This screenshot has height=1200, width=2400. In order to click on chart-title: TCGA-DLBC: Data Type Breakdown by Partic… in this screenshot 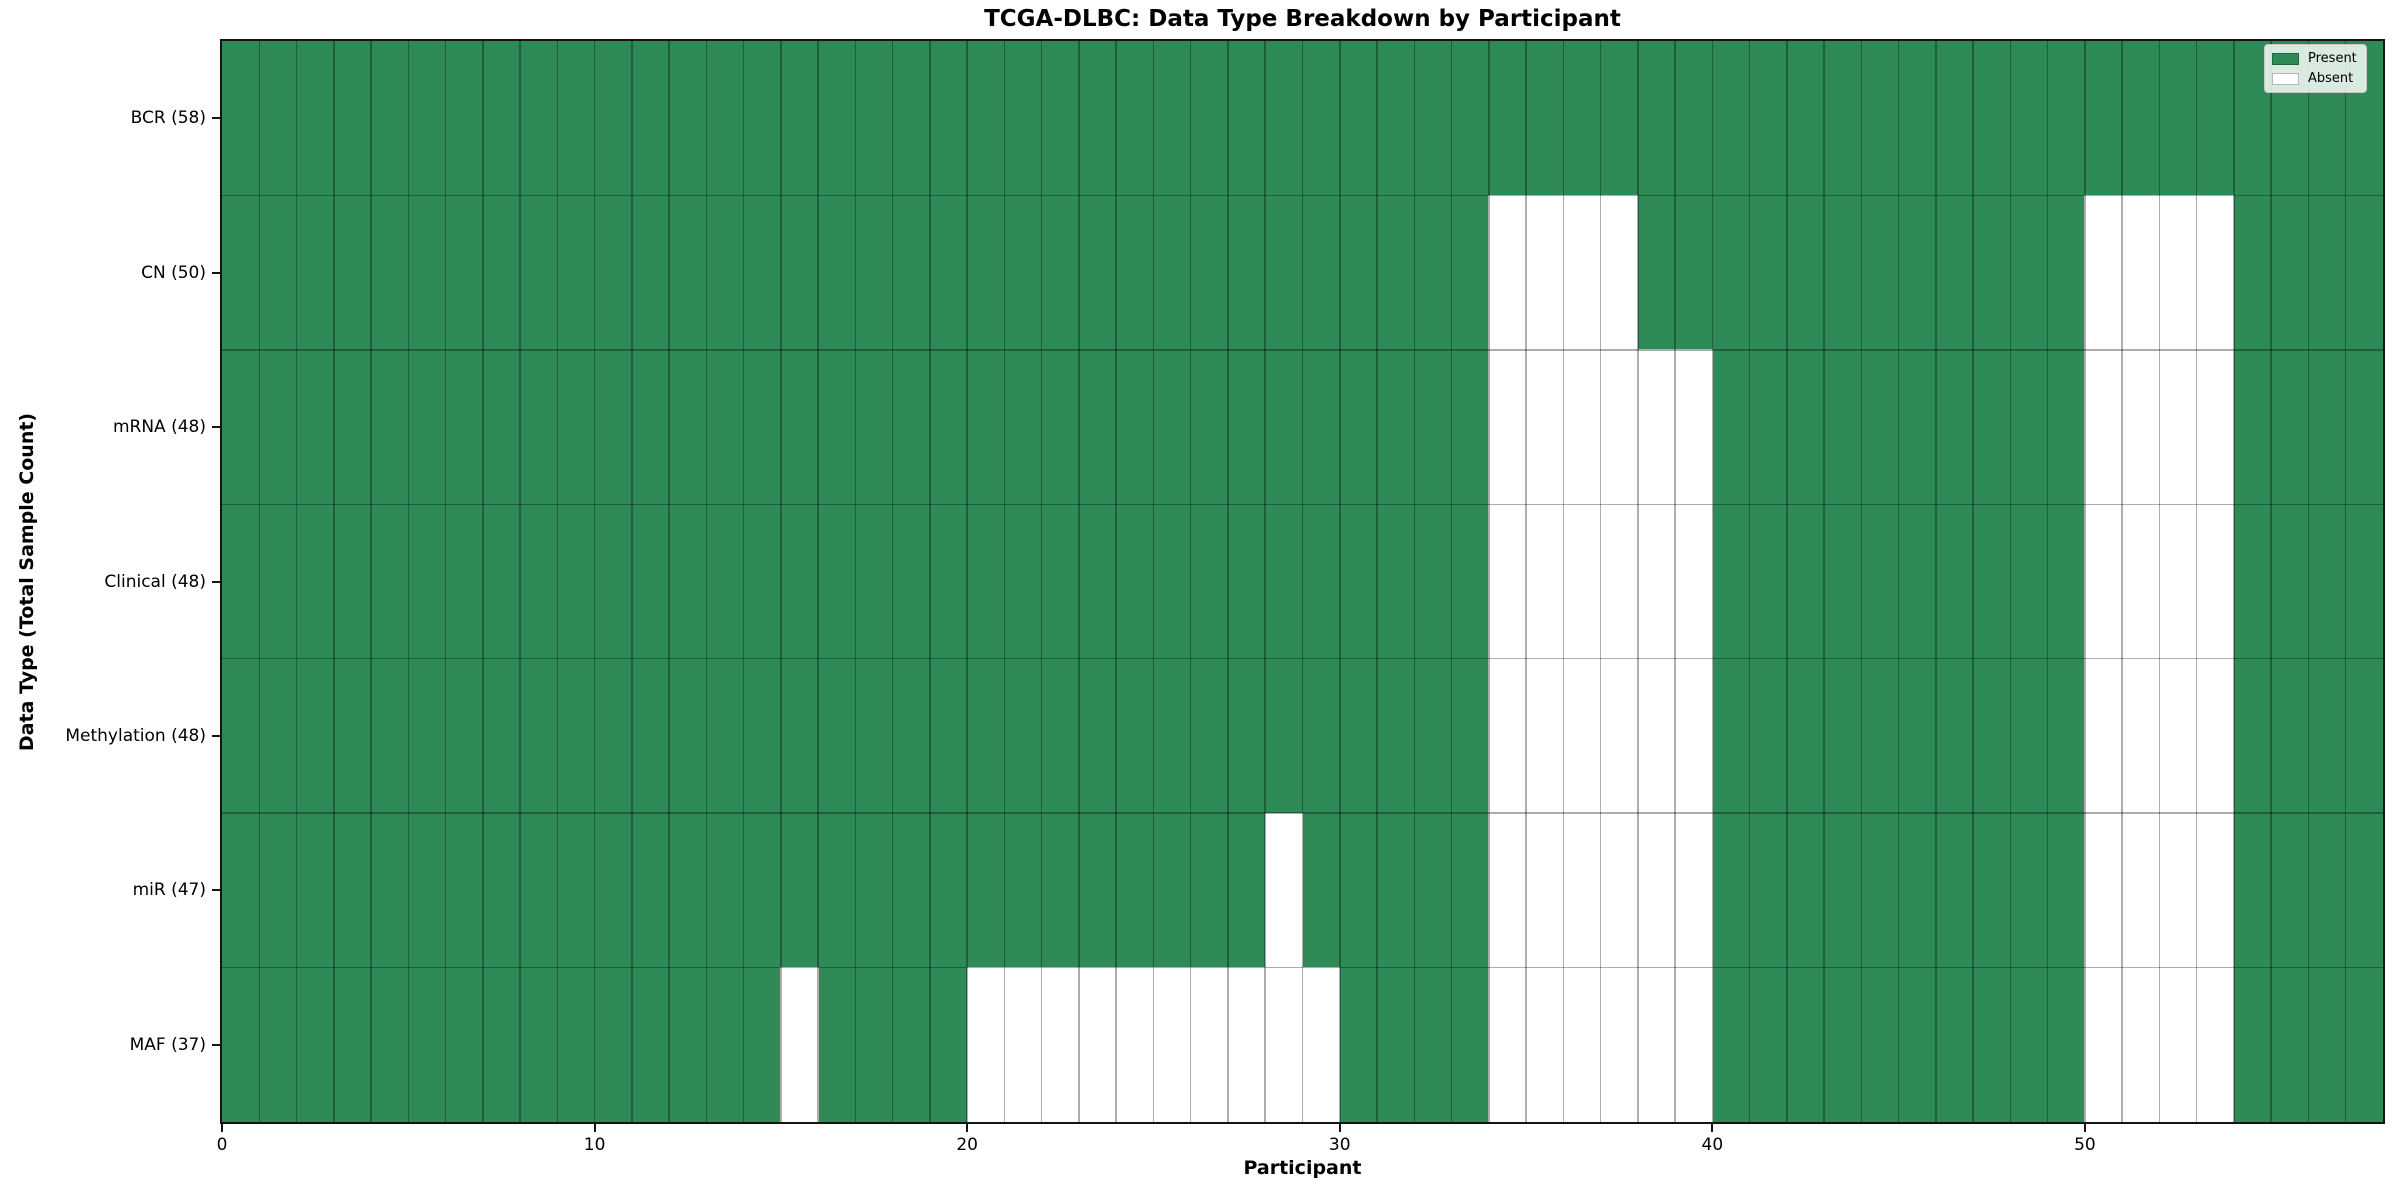, I will do `click(1302, 19)`.